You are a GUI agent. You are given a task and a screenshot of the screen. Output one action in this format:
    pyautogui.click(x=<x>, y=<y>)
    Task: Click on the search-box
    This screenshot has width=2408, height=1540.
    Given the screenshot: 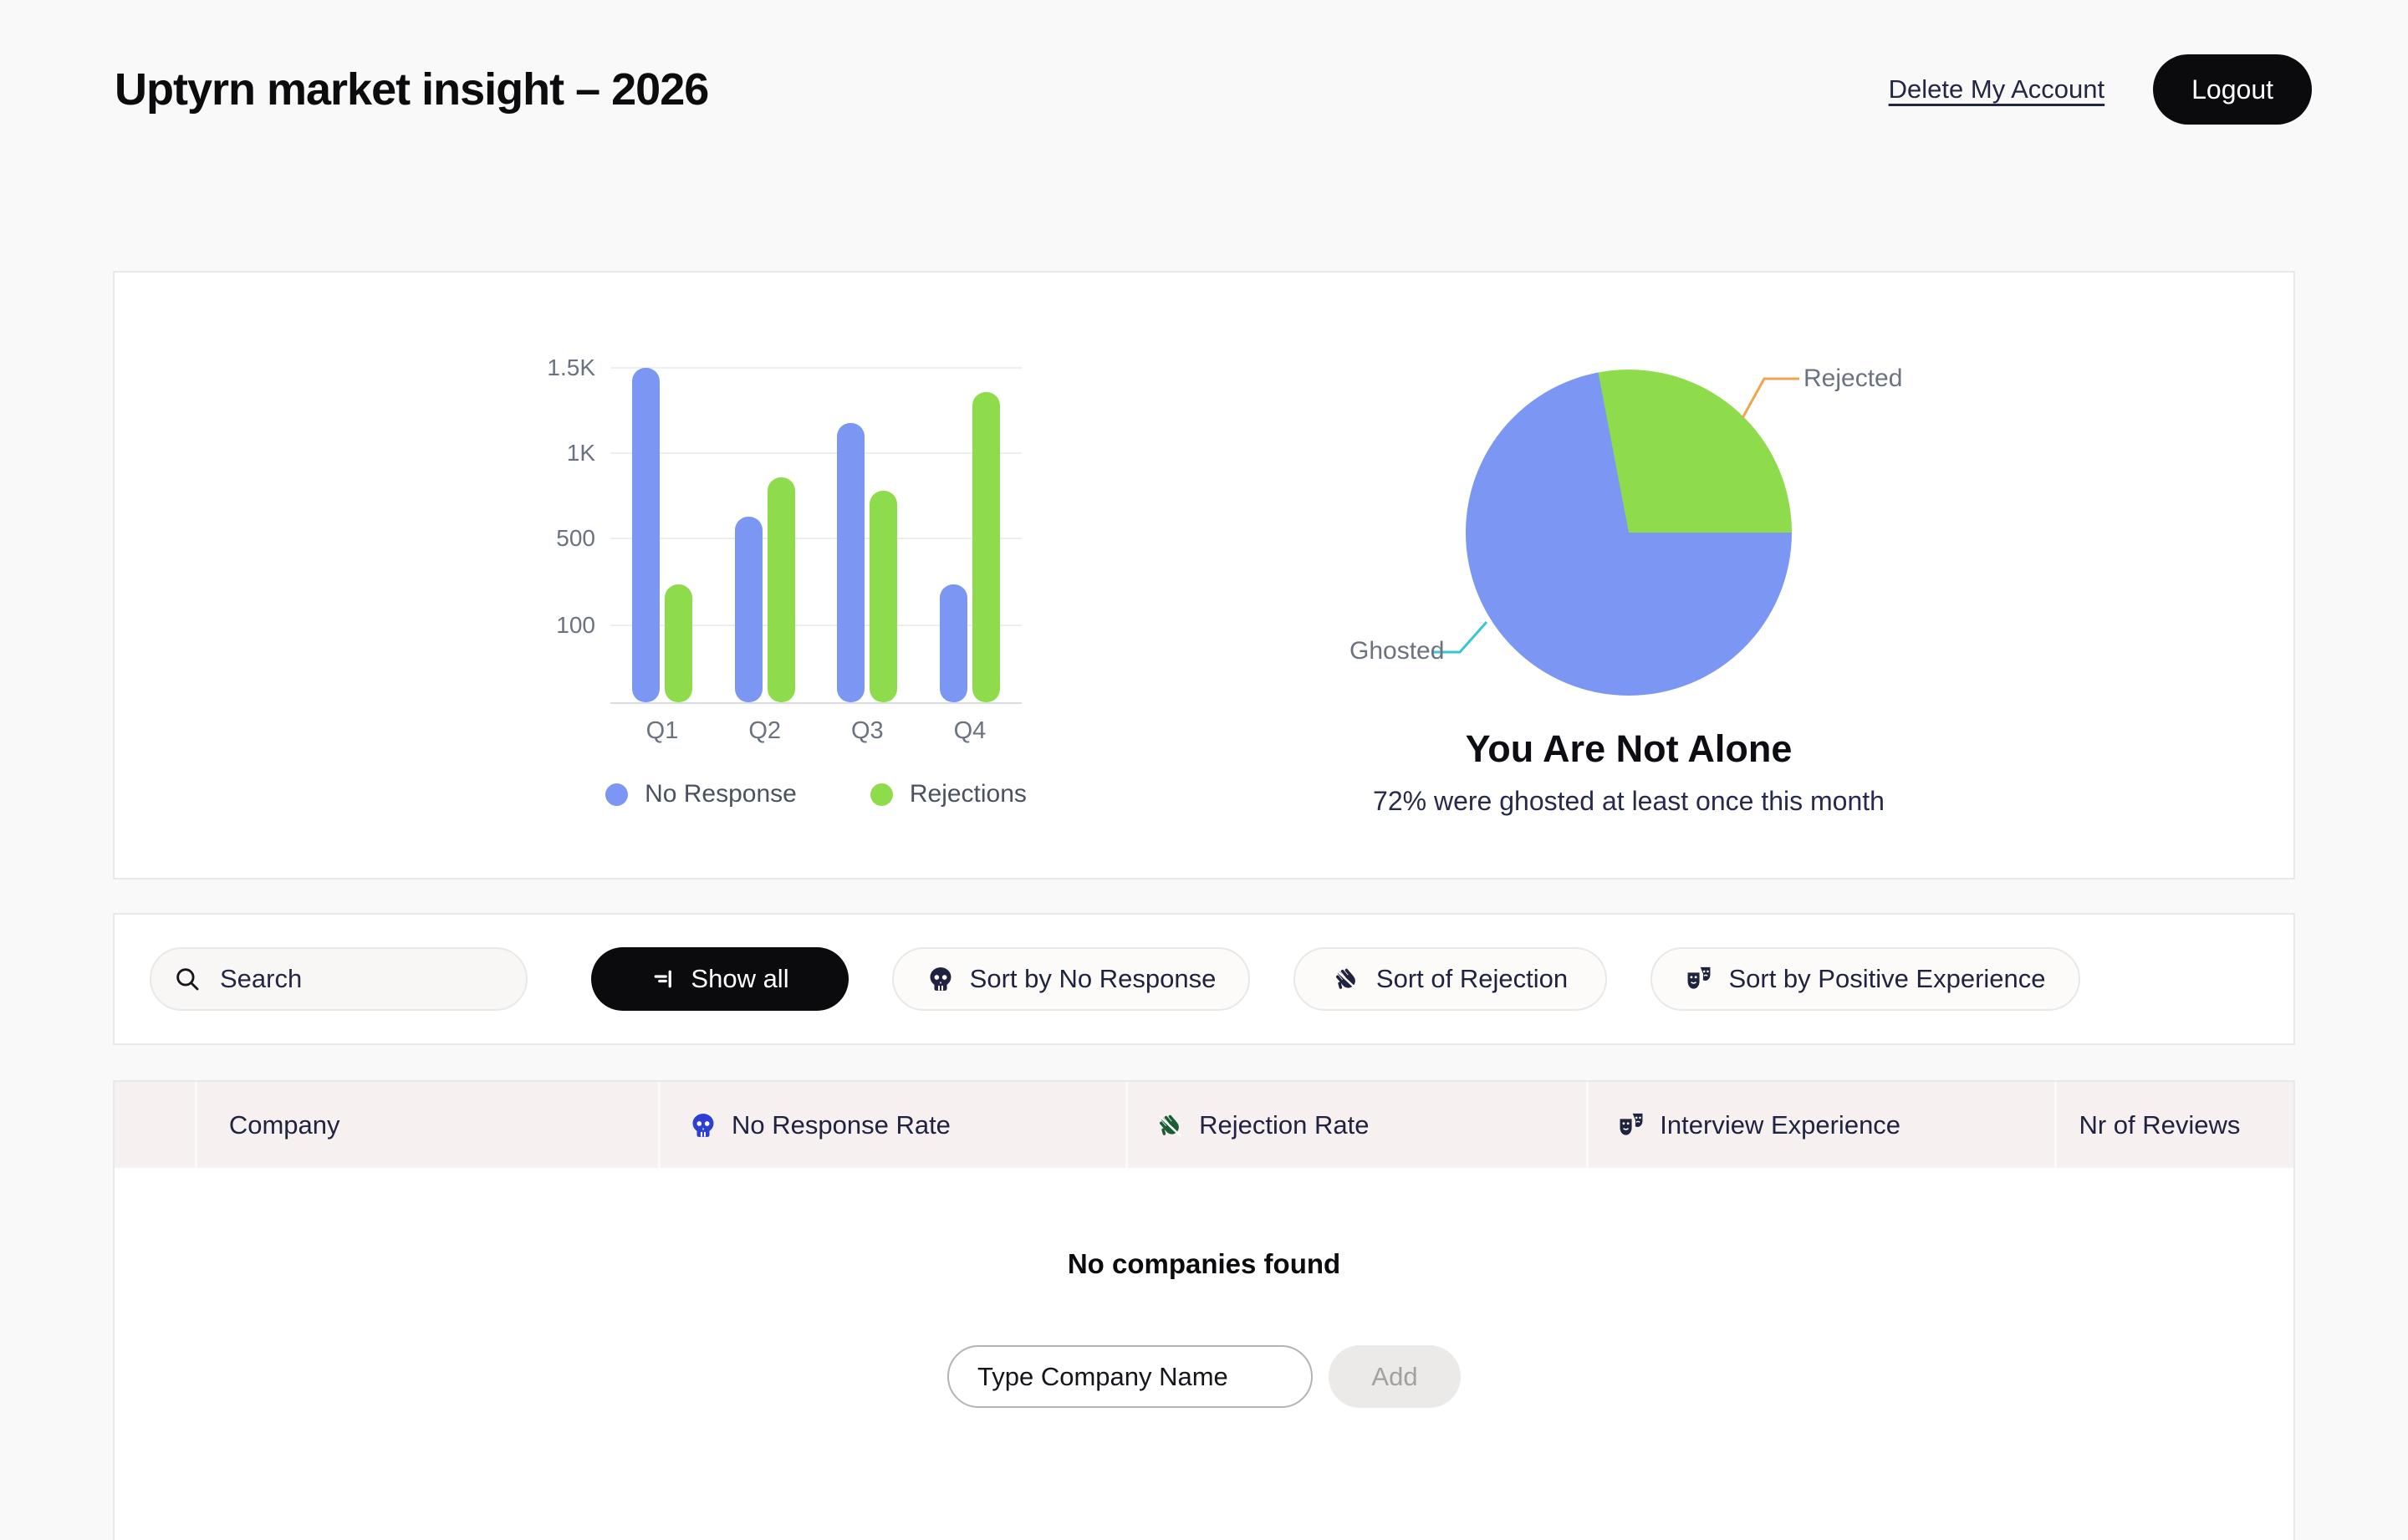 What is the action you would take?
    pyautogui.click(x=339, y=979)
    